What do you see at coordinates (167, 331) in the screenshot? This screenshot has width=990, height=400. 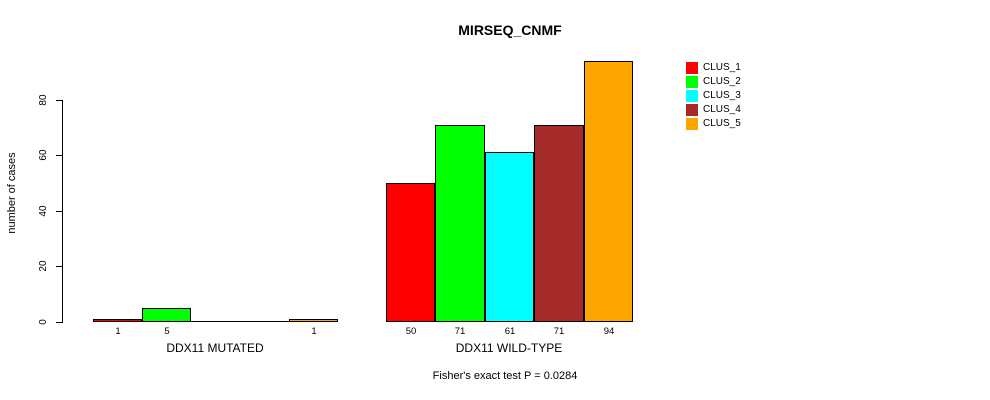 I see `bar-value-label: 5` at bounding box center [167, 331].